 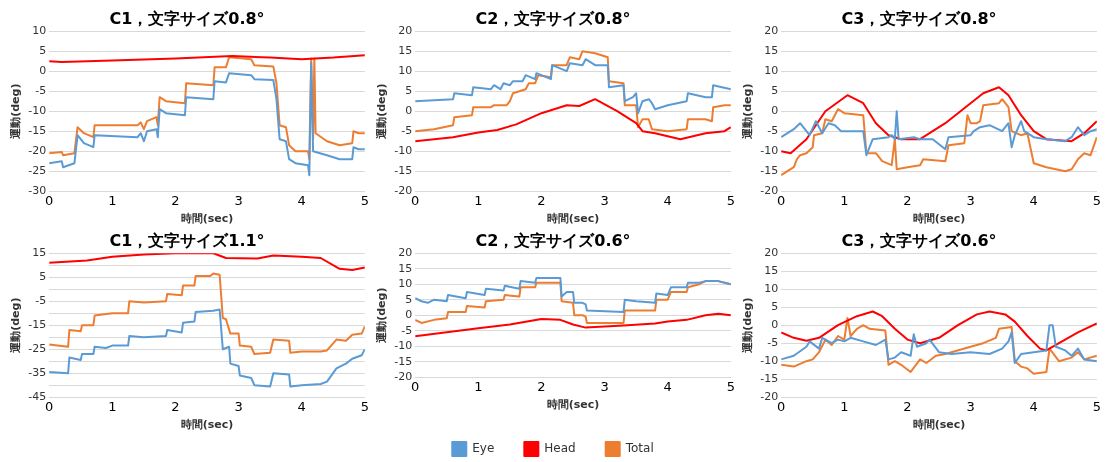 What do you see at coordinates (187, 18) in the screenshot?
I see `chart-title: C1，文字サイズ0.8°` at bounding box center [187, 18].